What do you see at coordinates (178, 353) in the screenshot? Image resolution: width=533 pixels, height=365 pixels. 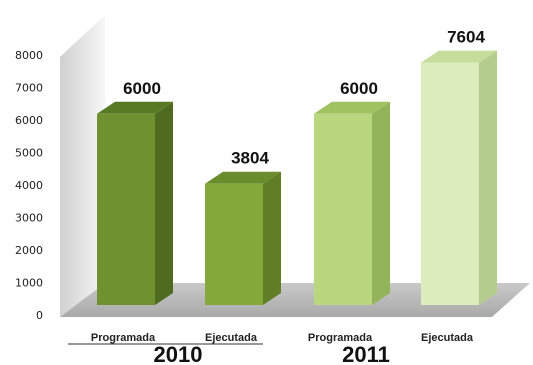 I see `group-label: 2010` at bounding box center [178, 353].